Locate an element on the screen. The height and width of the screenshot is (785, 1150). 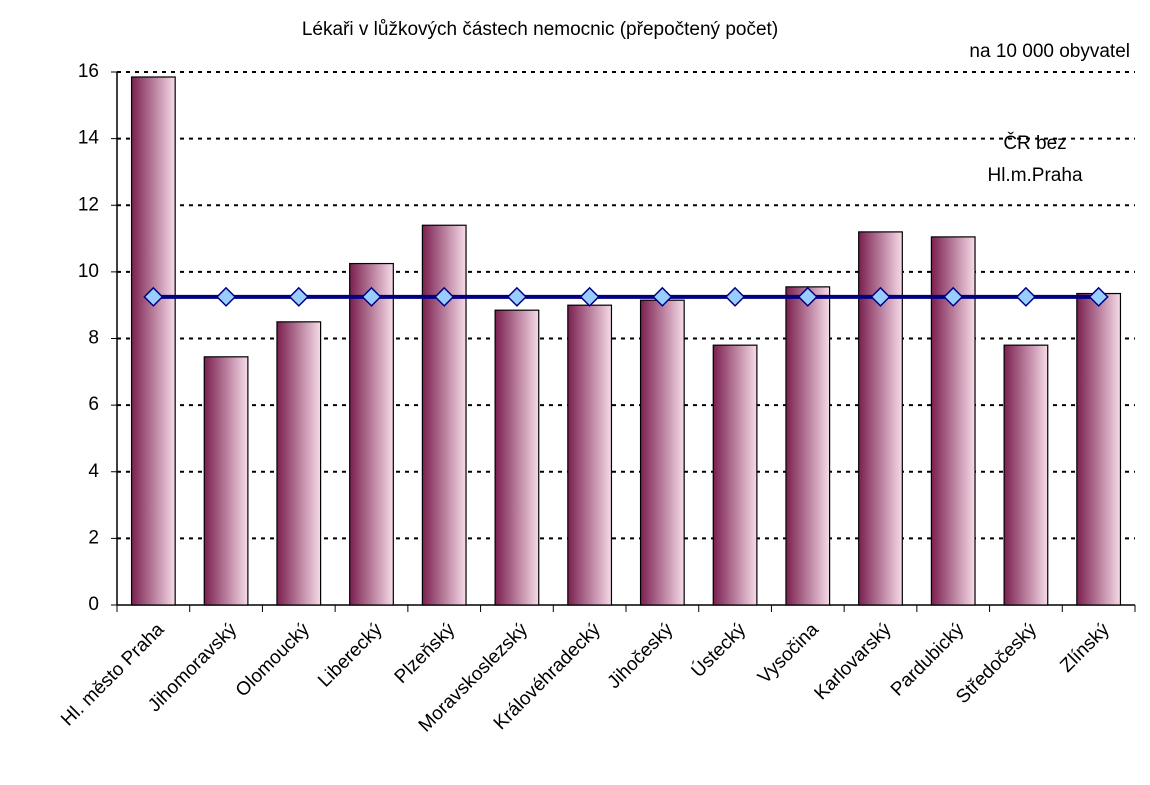
y-tick-label: 12 is located at coordinates (88, 204).